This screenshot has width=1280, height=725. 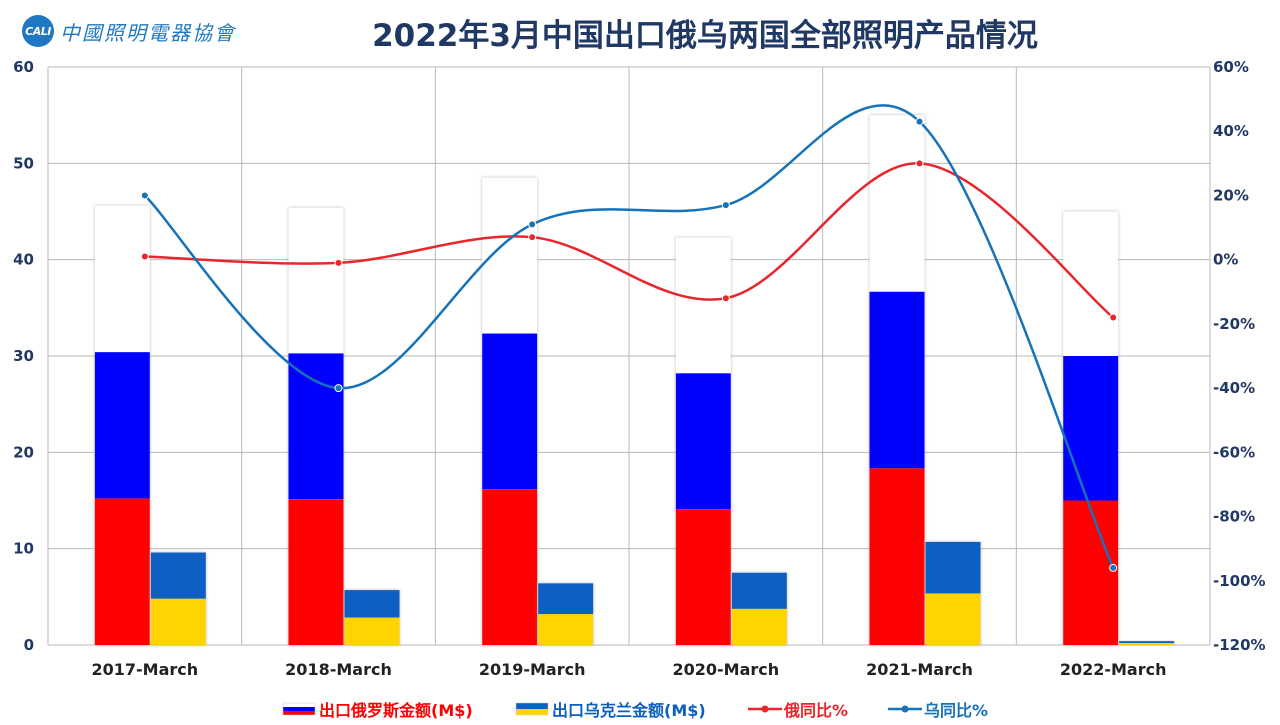 I want to click on legend-ukraine-yoy: 乌同比%, so click(x=938, y=710).